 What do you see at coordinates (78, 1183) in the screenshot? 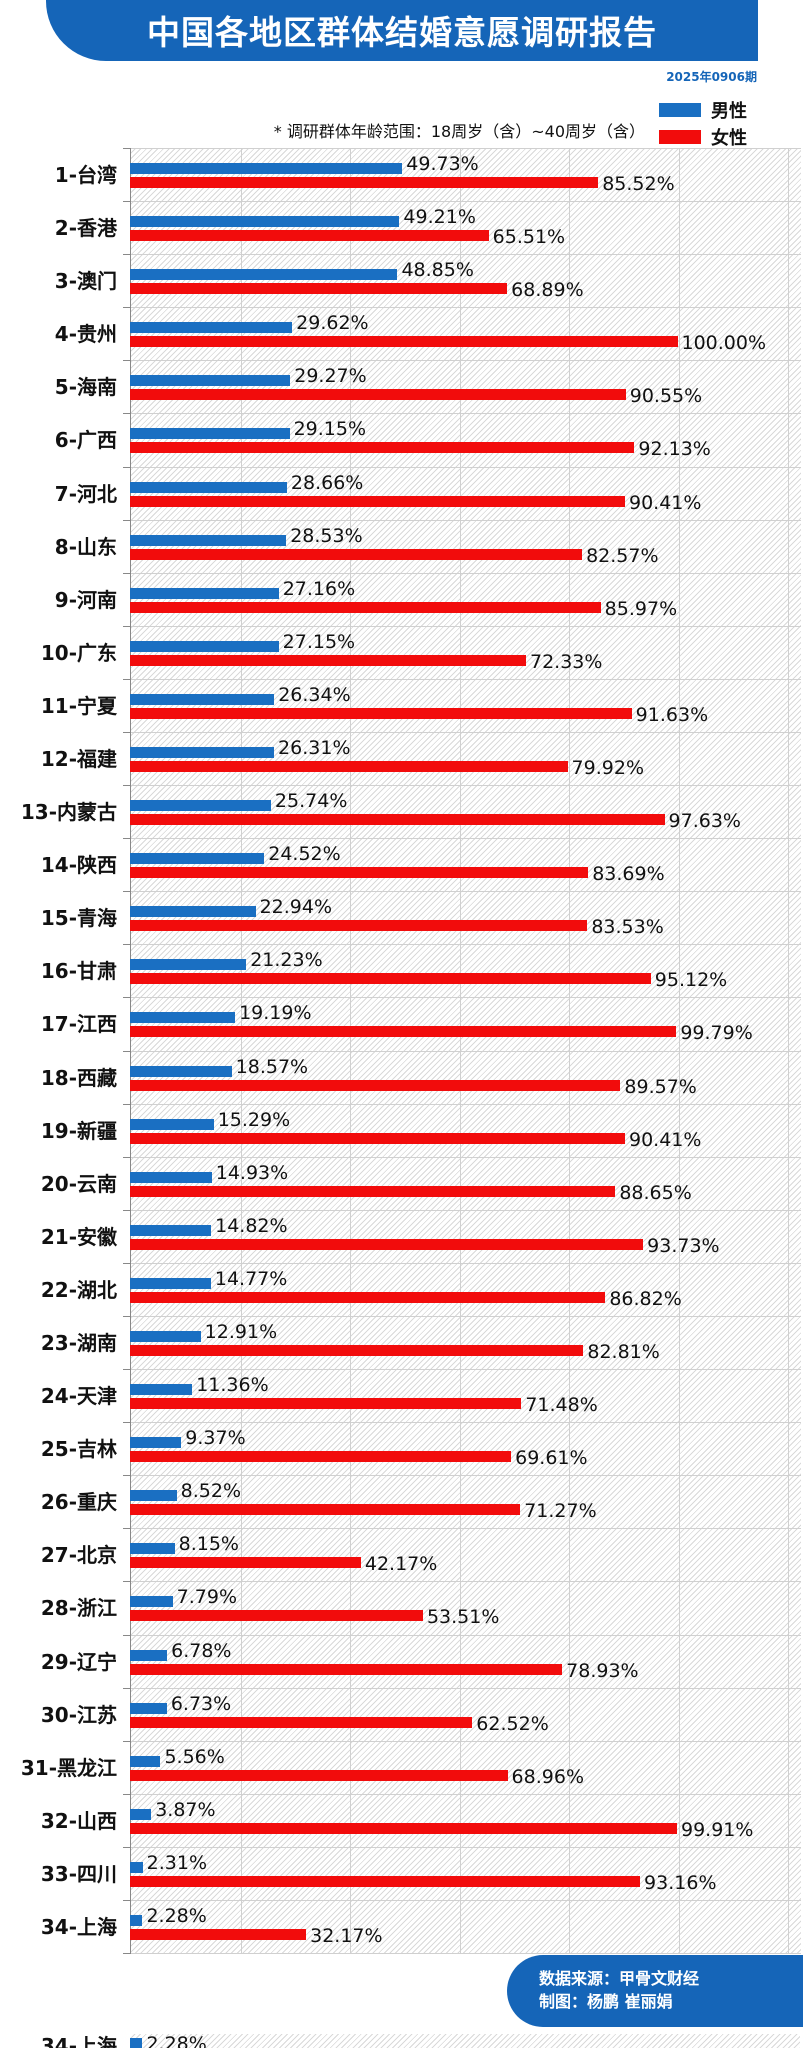
I see `region-label: 20-云南` at bounding box center [78, 1183].